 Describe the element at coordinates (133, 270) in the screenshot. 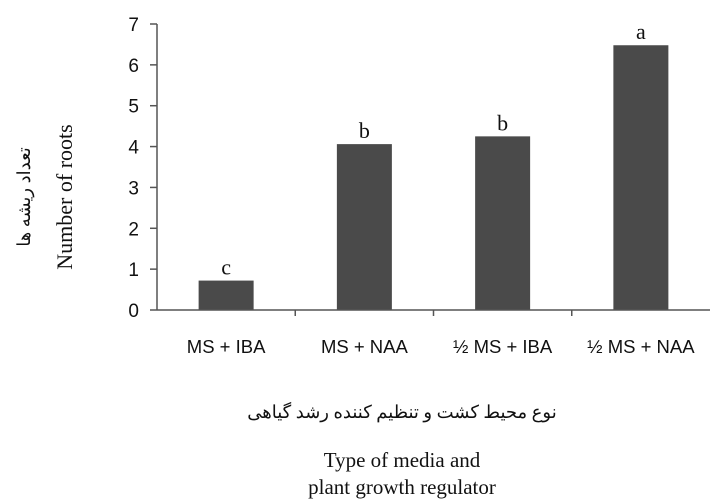

I see `y-tick-label-1: 1` at that location.